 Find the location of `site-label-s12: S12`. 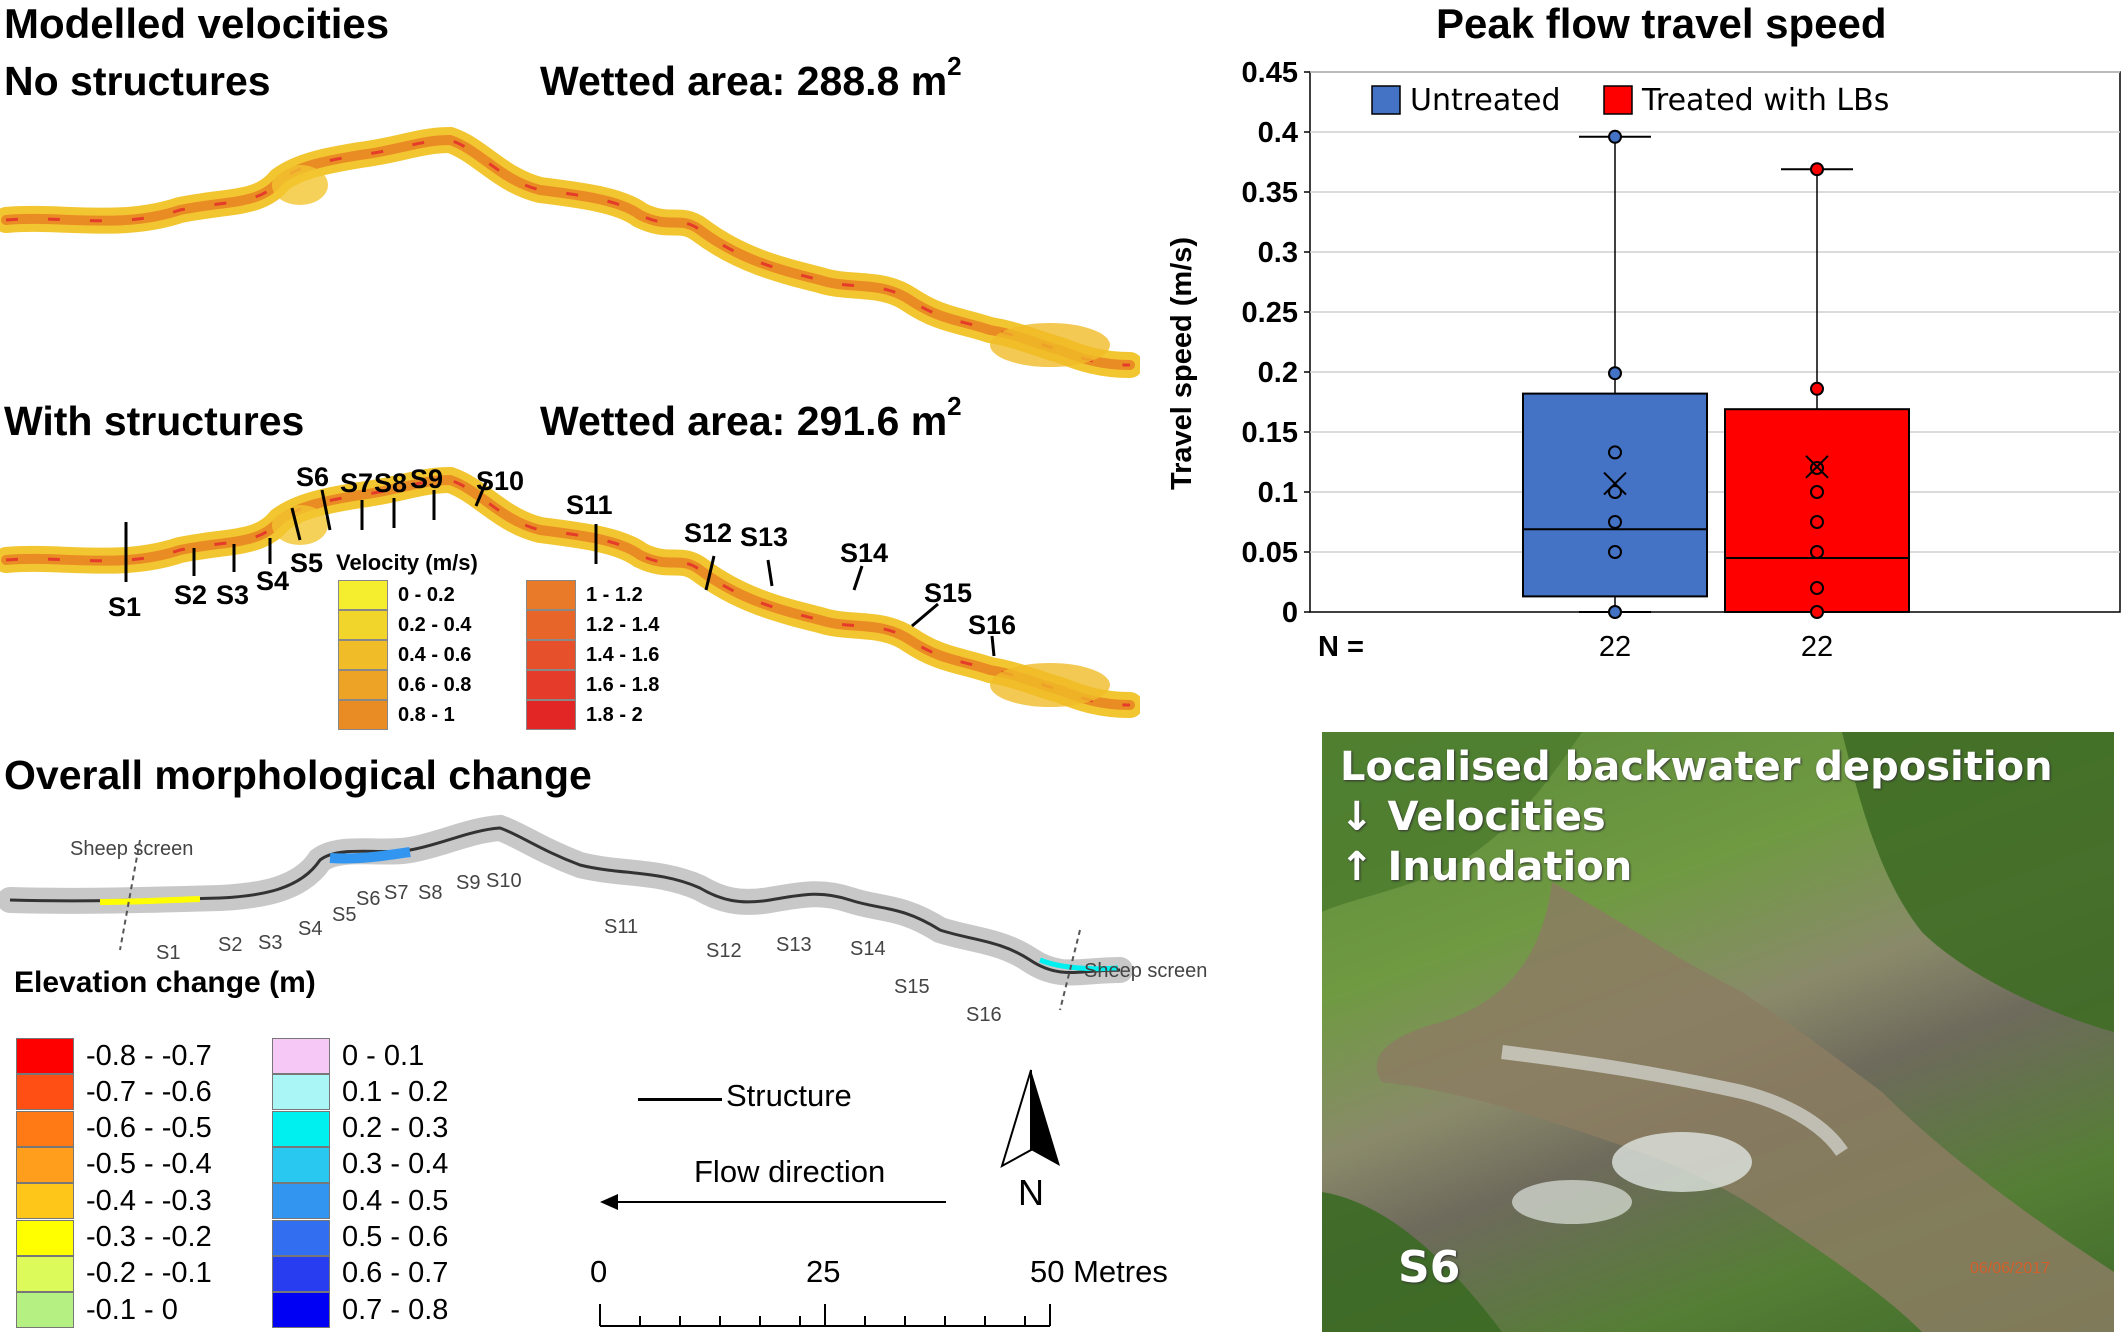

site-label-s12: S12 is located at coordinates (708, 533).